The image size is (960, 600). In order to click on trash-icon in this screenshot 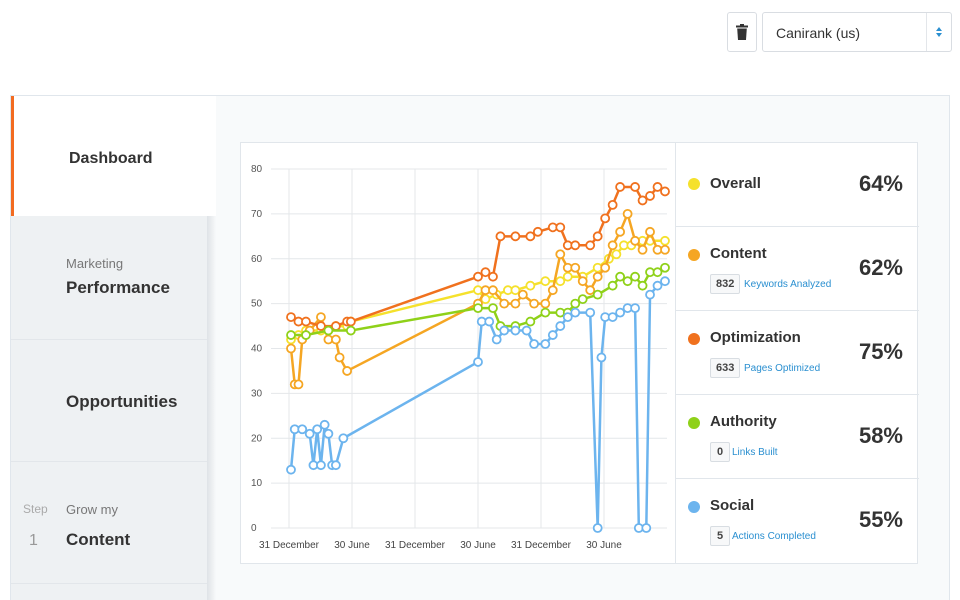, I will do `click(742, 32)`.